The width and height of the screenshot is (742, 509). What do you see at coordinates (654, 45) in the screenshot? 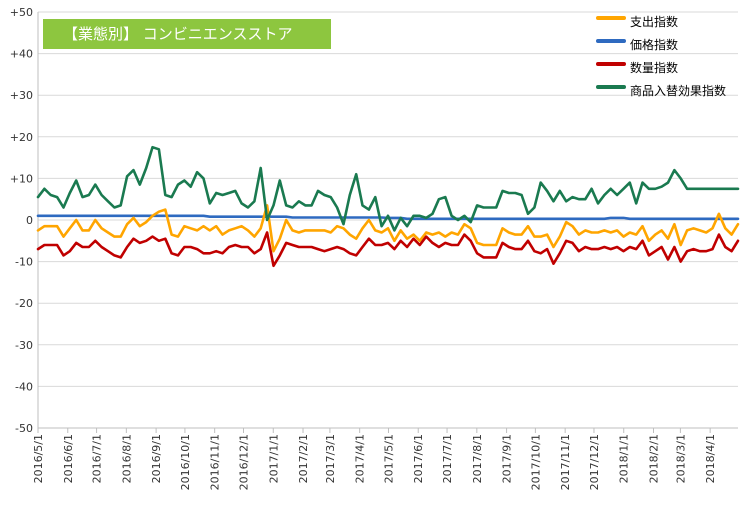
I see `legend-label-2: 価格指数` at bounding box center [654, 45].